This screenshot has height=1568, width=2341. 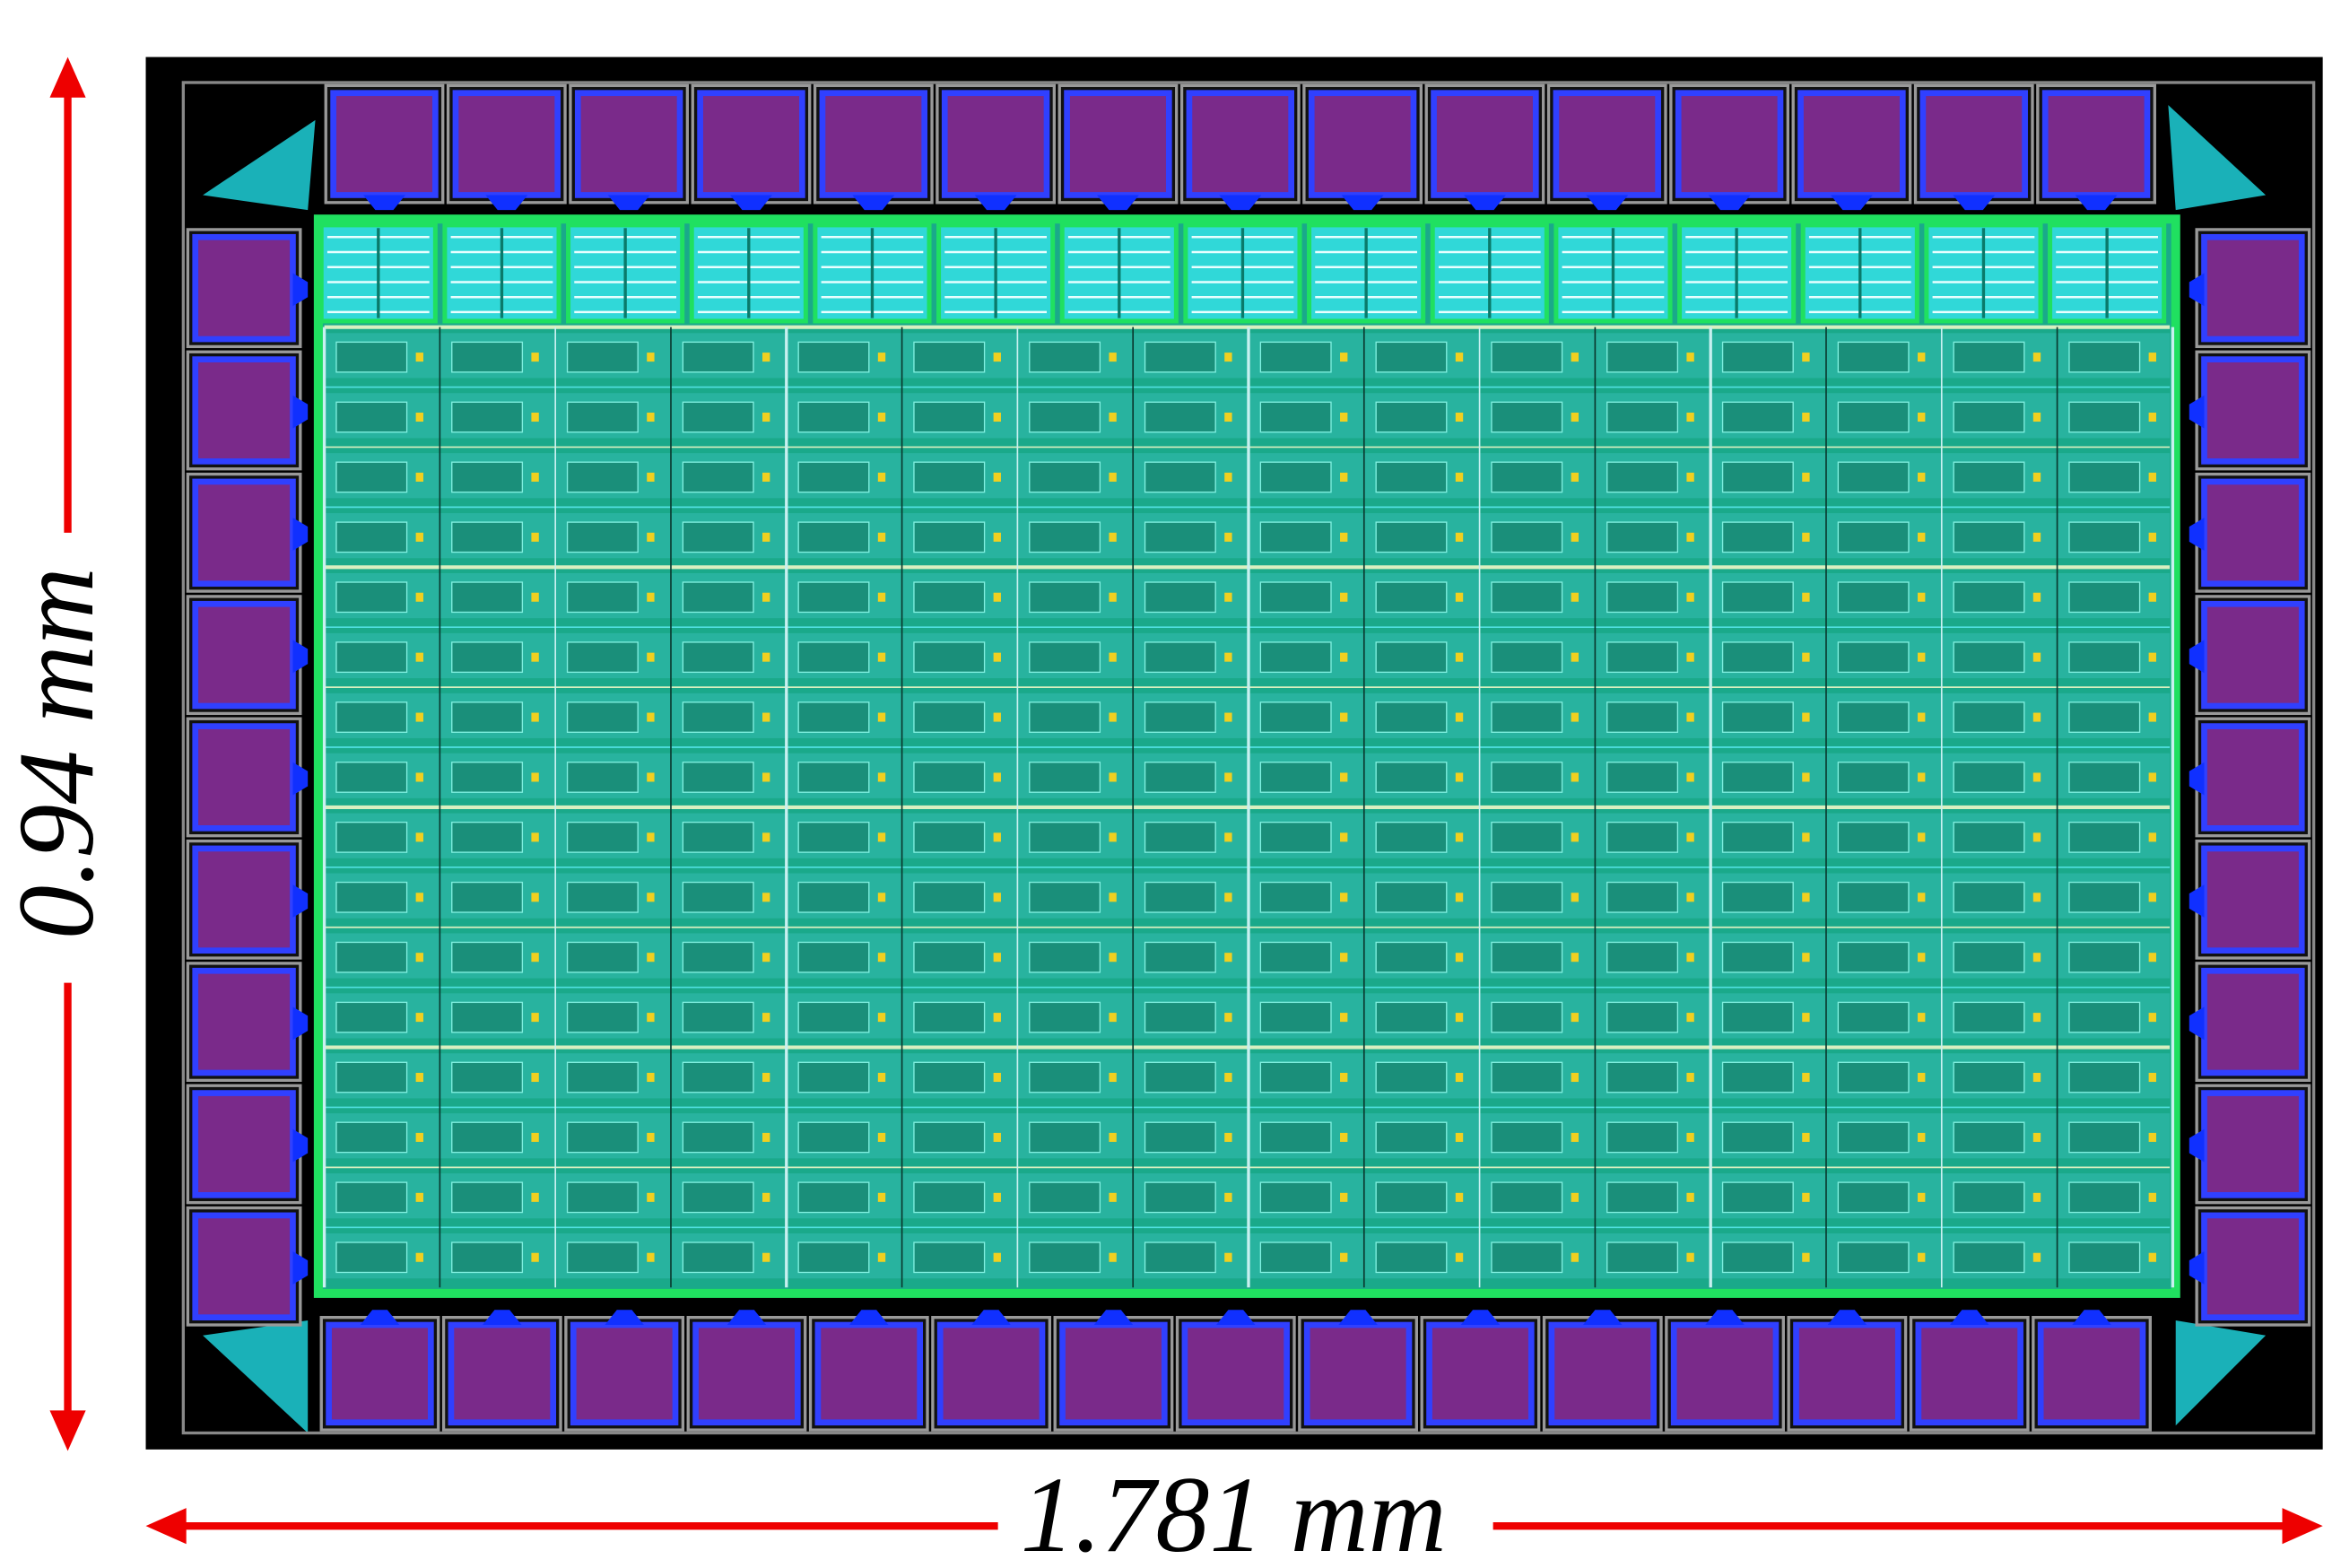 What do you see at coordinates (2302, 1526) in the screenshot?
I see `arrow-head` at bounding box center [2302, 1526].